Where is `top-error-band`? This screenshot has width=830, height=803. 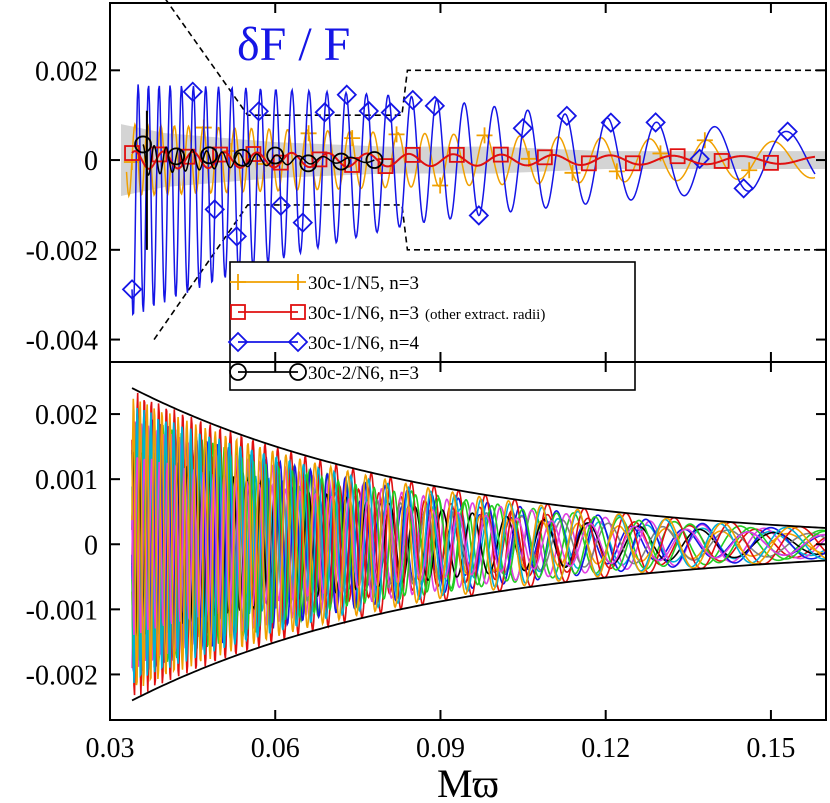
top-error-band is located at coordinates (473, 160).